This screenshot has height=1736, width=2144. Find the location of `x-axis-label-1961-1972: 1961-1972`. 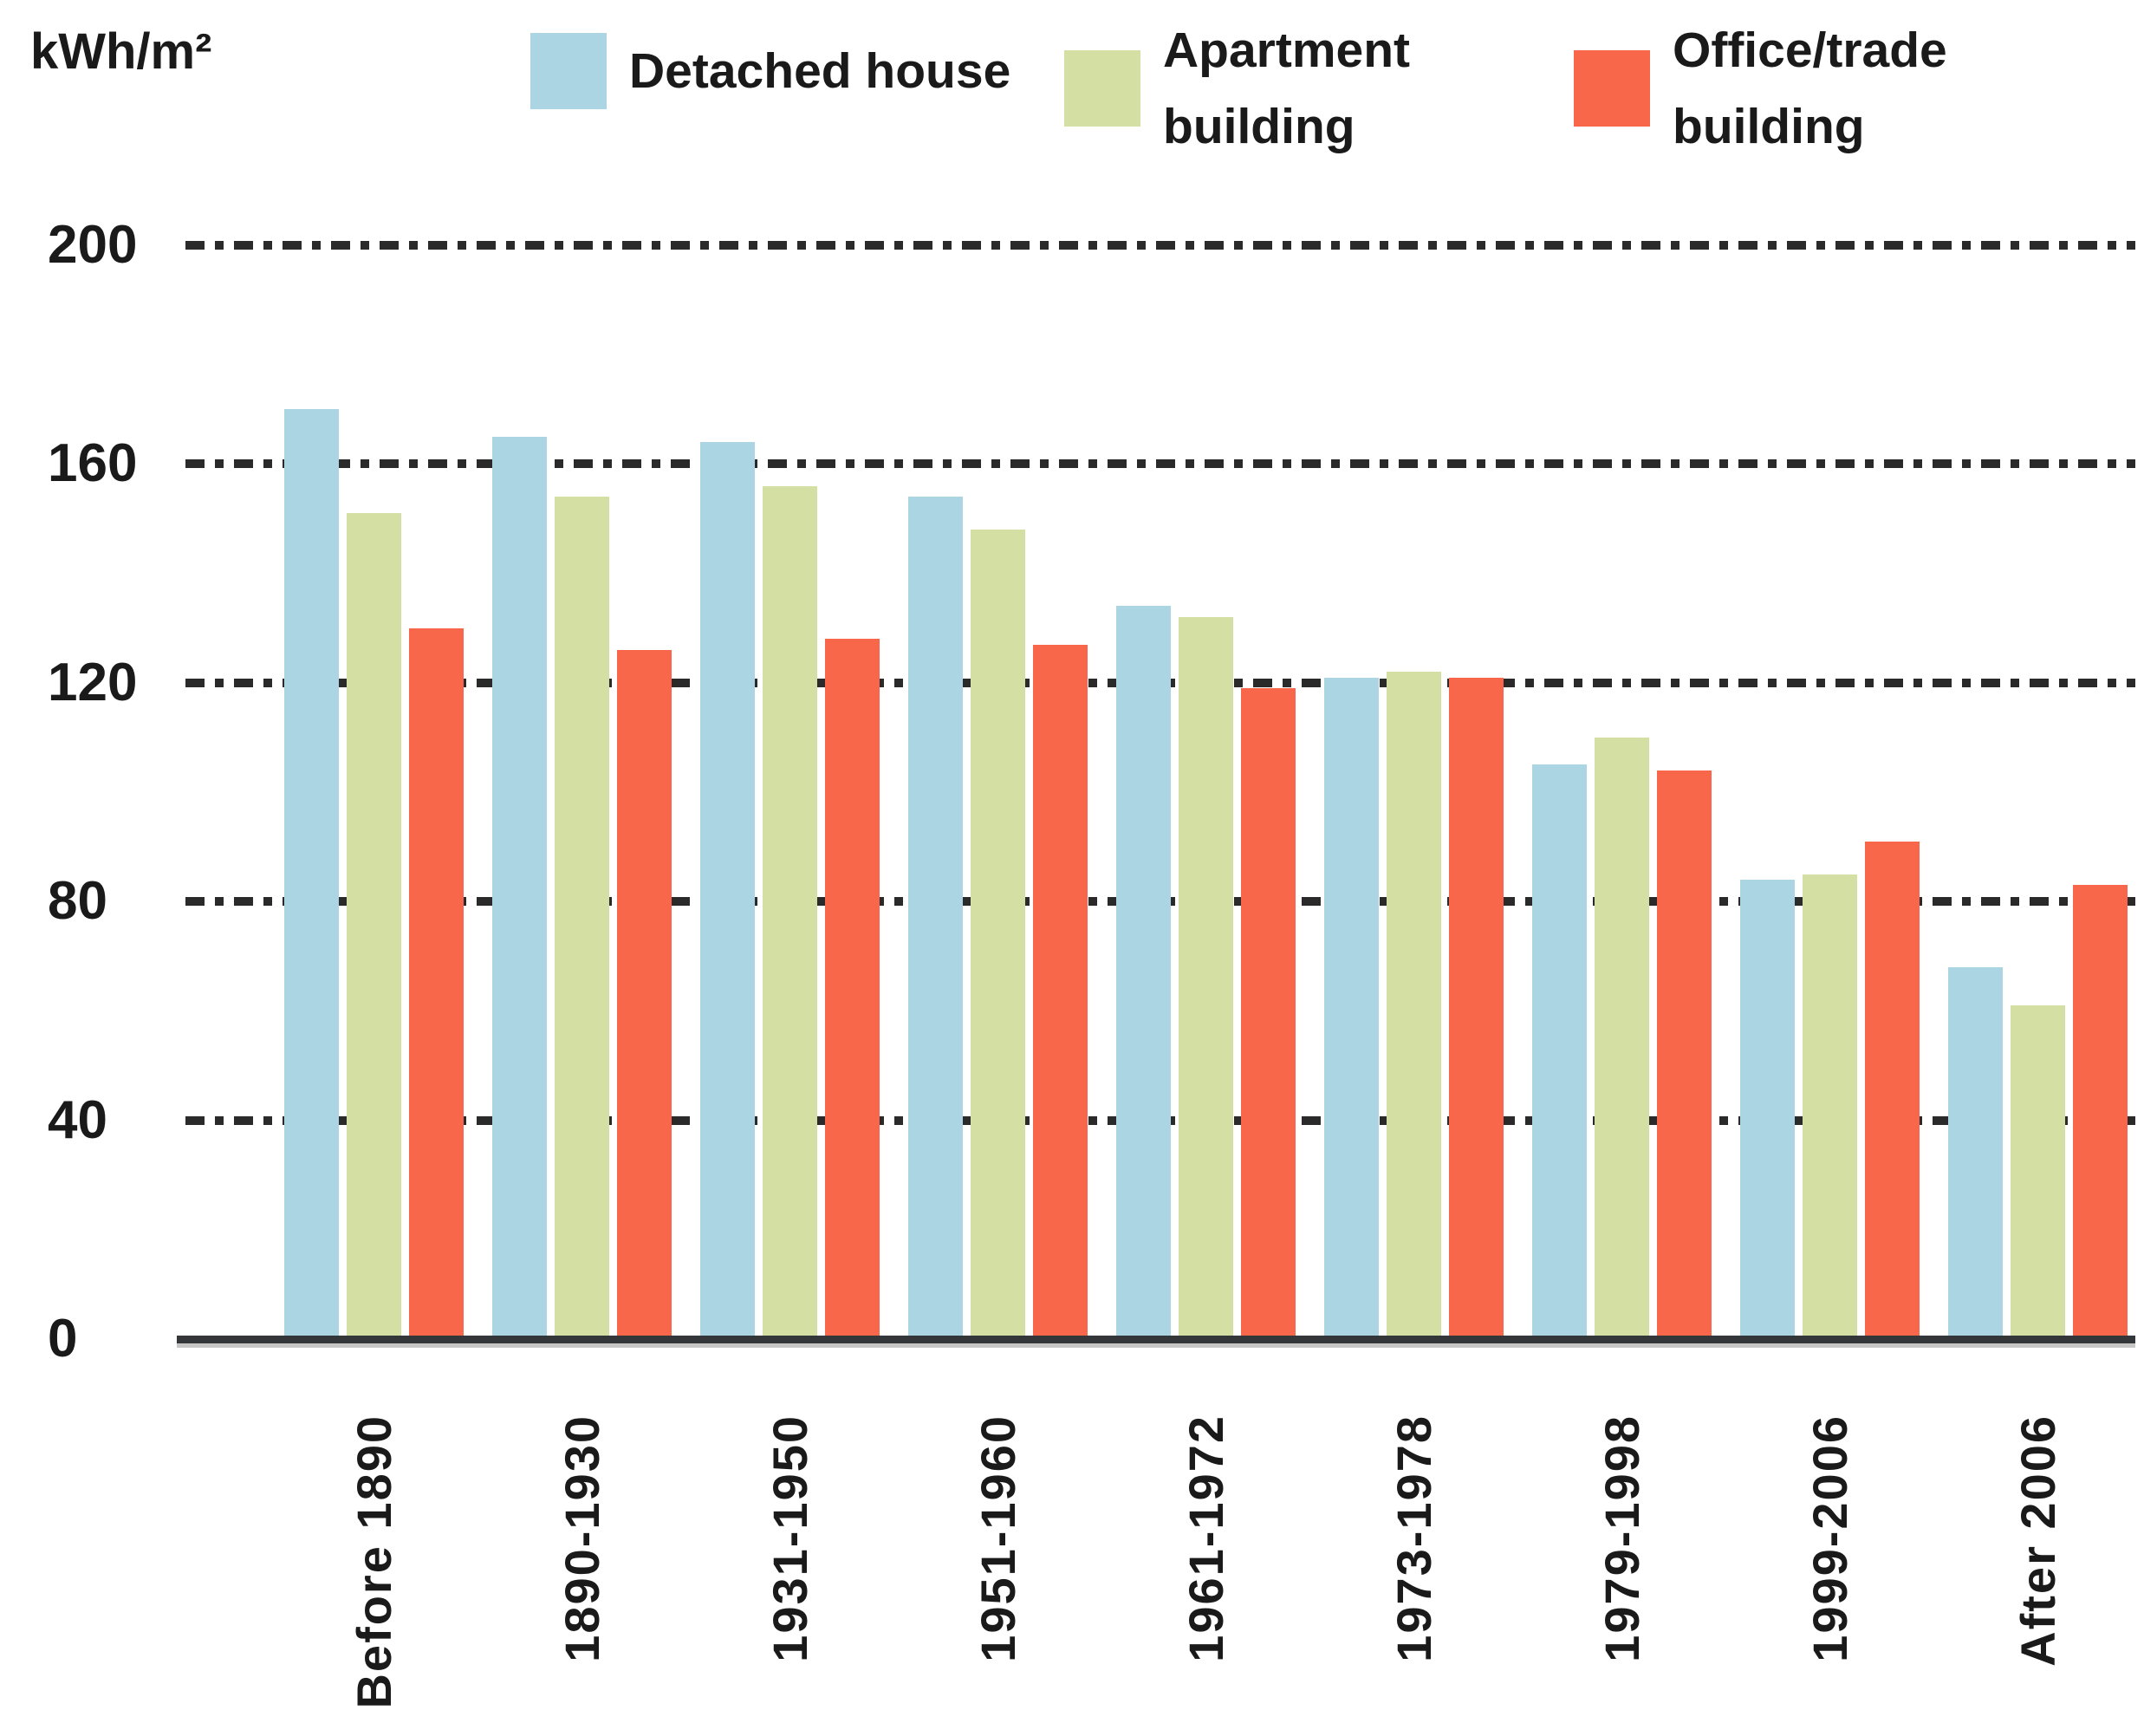

x-axis-label-1961-1972: 1961-1972 is located at coordinates (1206, 1538).